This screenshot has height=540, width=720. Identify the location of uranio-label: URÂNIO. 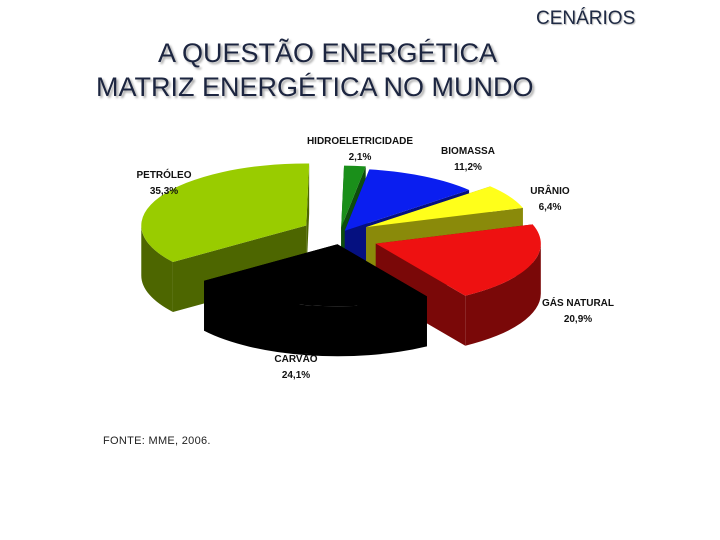
(550, 190).